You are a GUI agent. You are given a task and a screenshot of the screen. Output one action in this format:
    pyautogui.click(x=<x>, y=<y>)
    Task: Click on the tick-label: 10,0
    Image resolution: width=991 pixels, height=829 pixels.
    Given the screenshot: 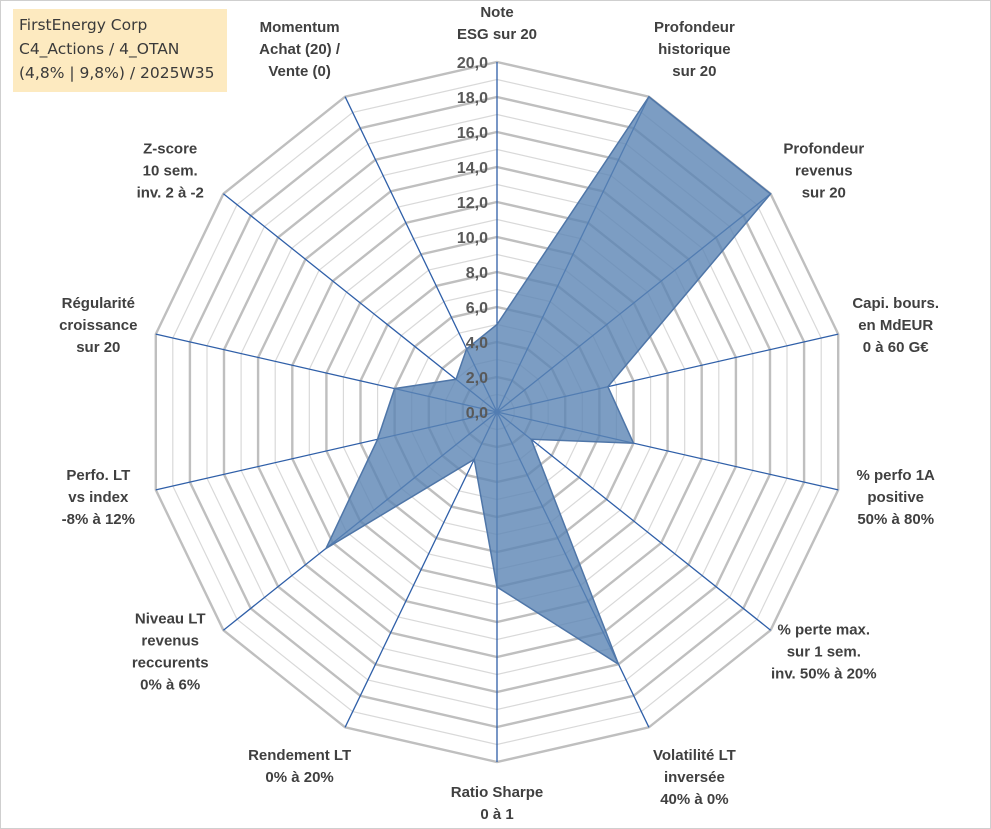 What is the action you would take?
    pyautogui.click(x=472, y=238)
    